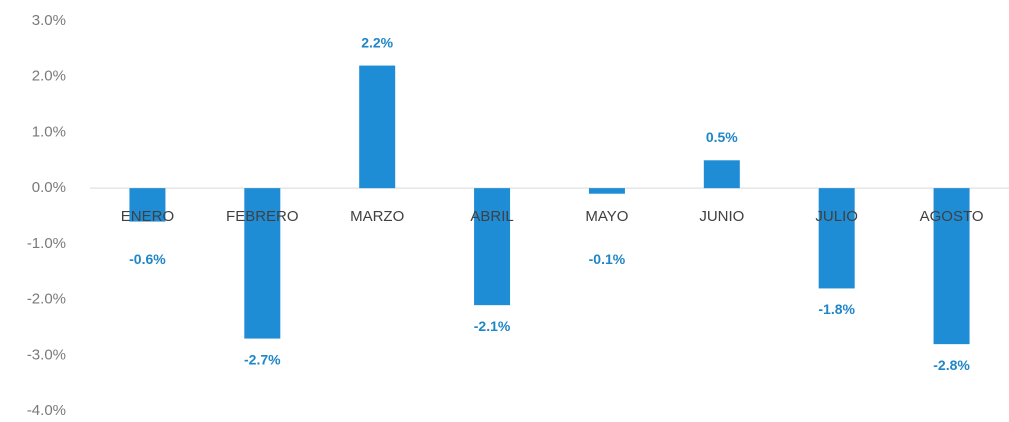  What do you see at coordinates (49, 76) in the screenshot?
I see `y-tick-label: 2.0%` at bounding box center [49, 76].